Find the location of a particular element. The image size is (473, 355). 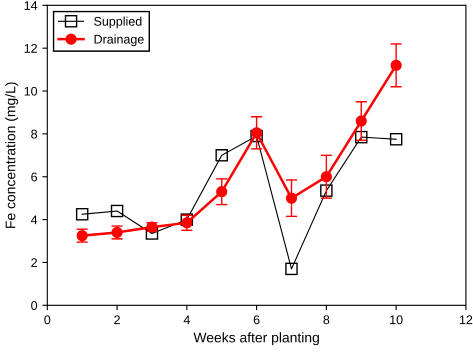

y-tick-label: 2 is located at coordinates (34, 262).